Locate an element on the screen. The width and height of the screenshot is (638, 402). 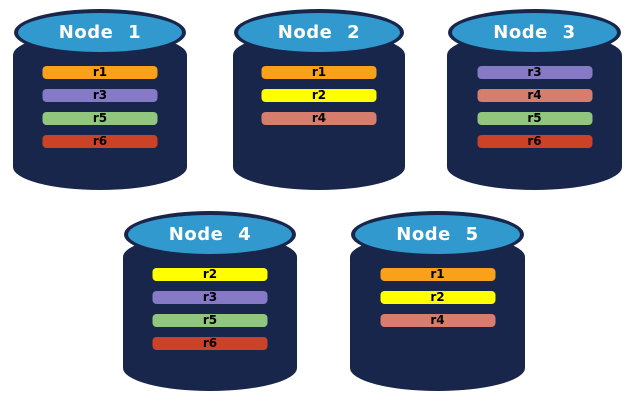
node-title: Node 1 is located at coordinates (100, 32).